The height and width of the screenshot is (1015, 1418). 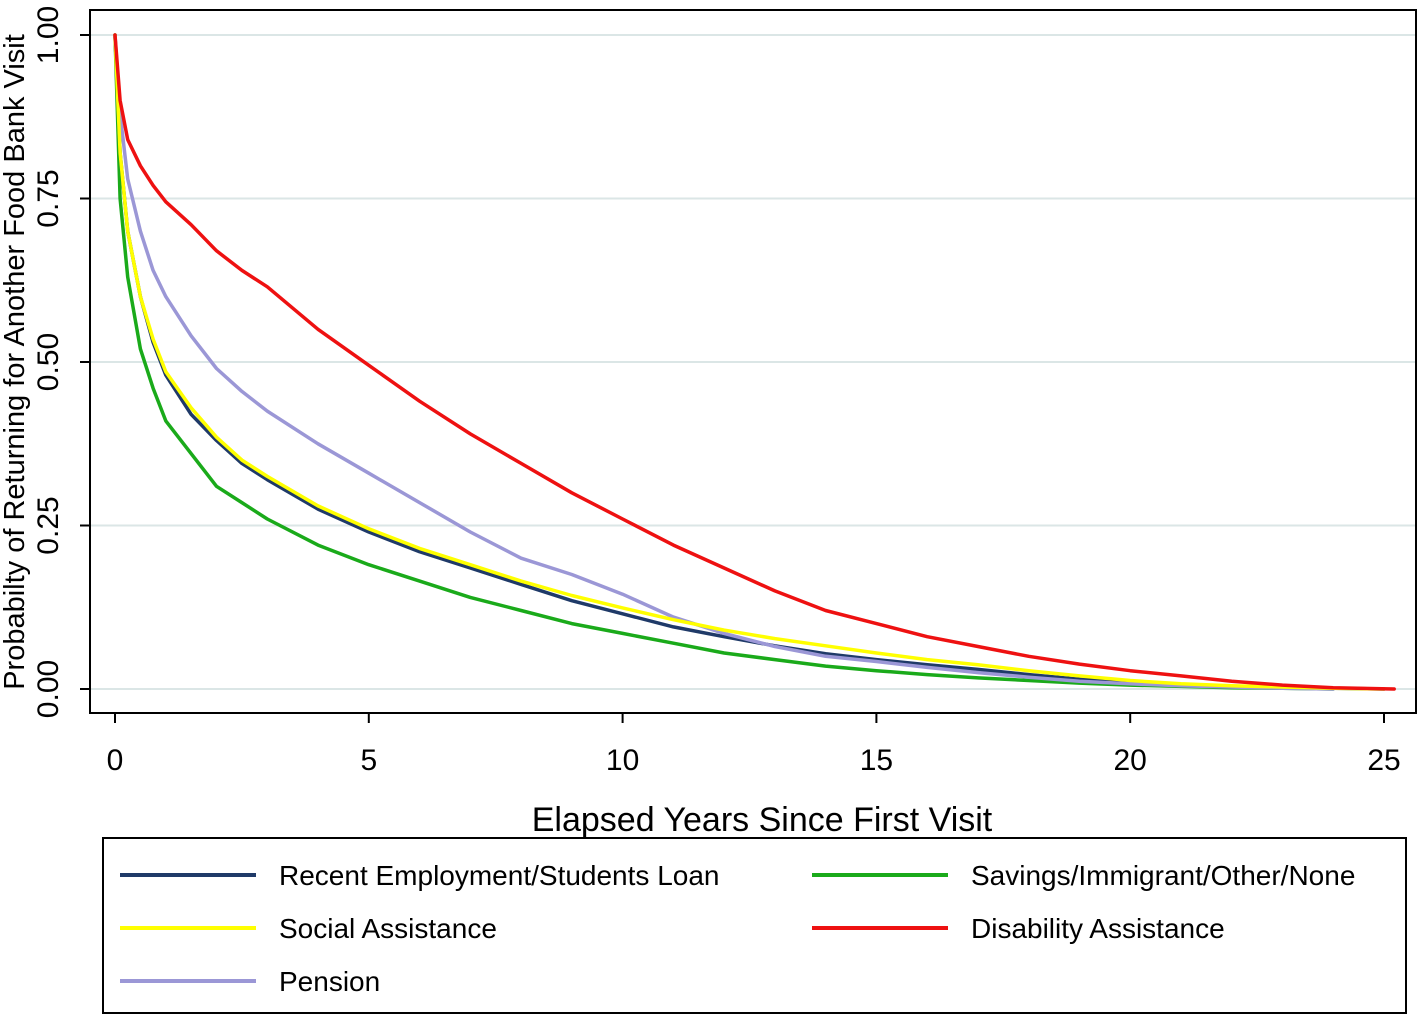 I want to click on x-axis-title: Elapsed Years Since First Visit, so click(x=762, y=820).